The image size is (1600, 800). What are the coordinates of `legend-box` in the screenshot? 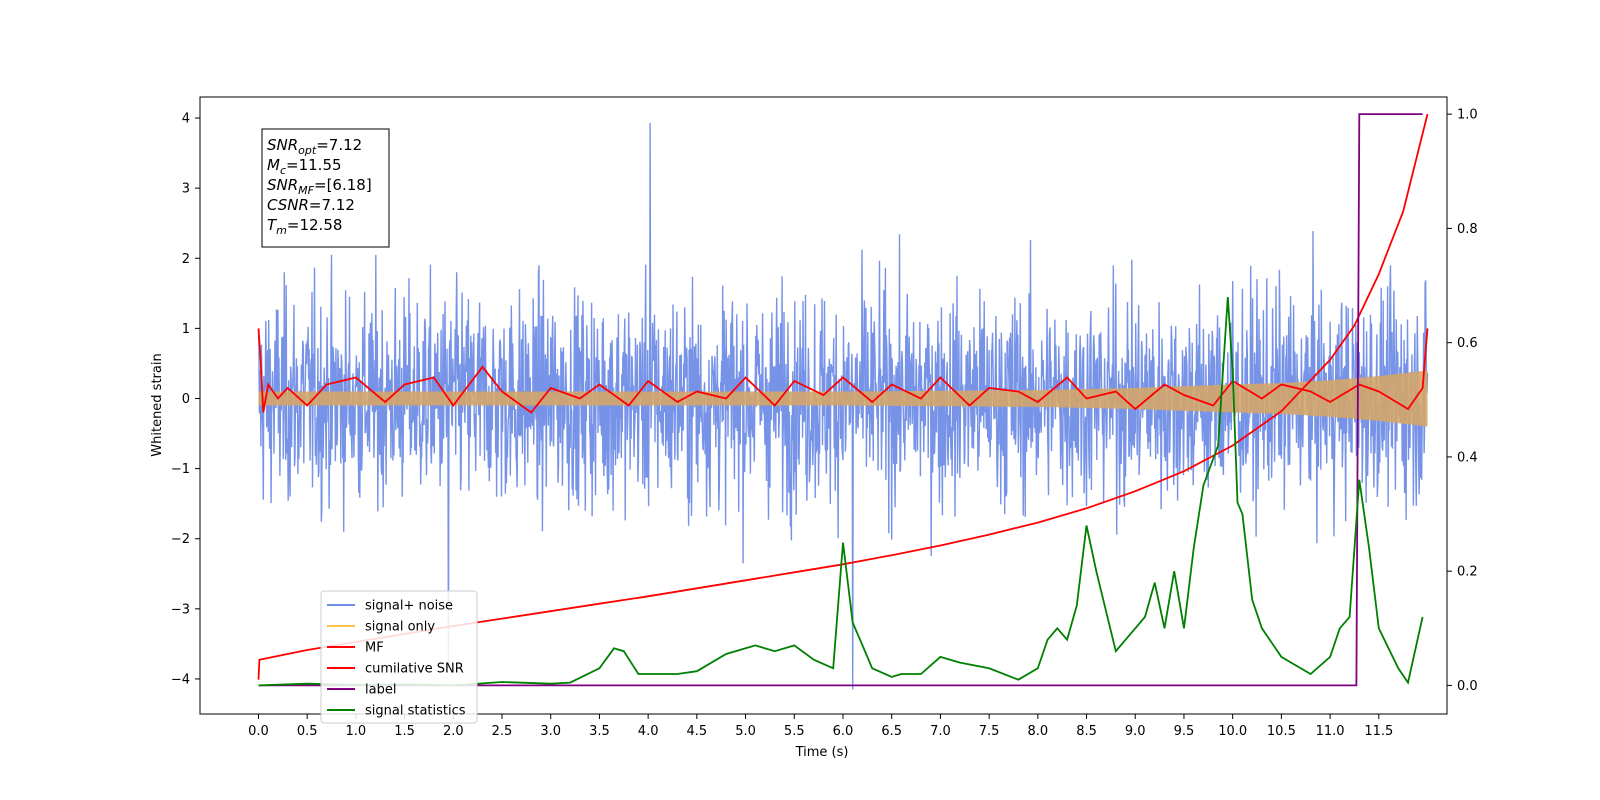 It's located at (399, 657).